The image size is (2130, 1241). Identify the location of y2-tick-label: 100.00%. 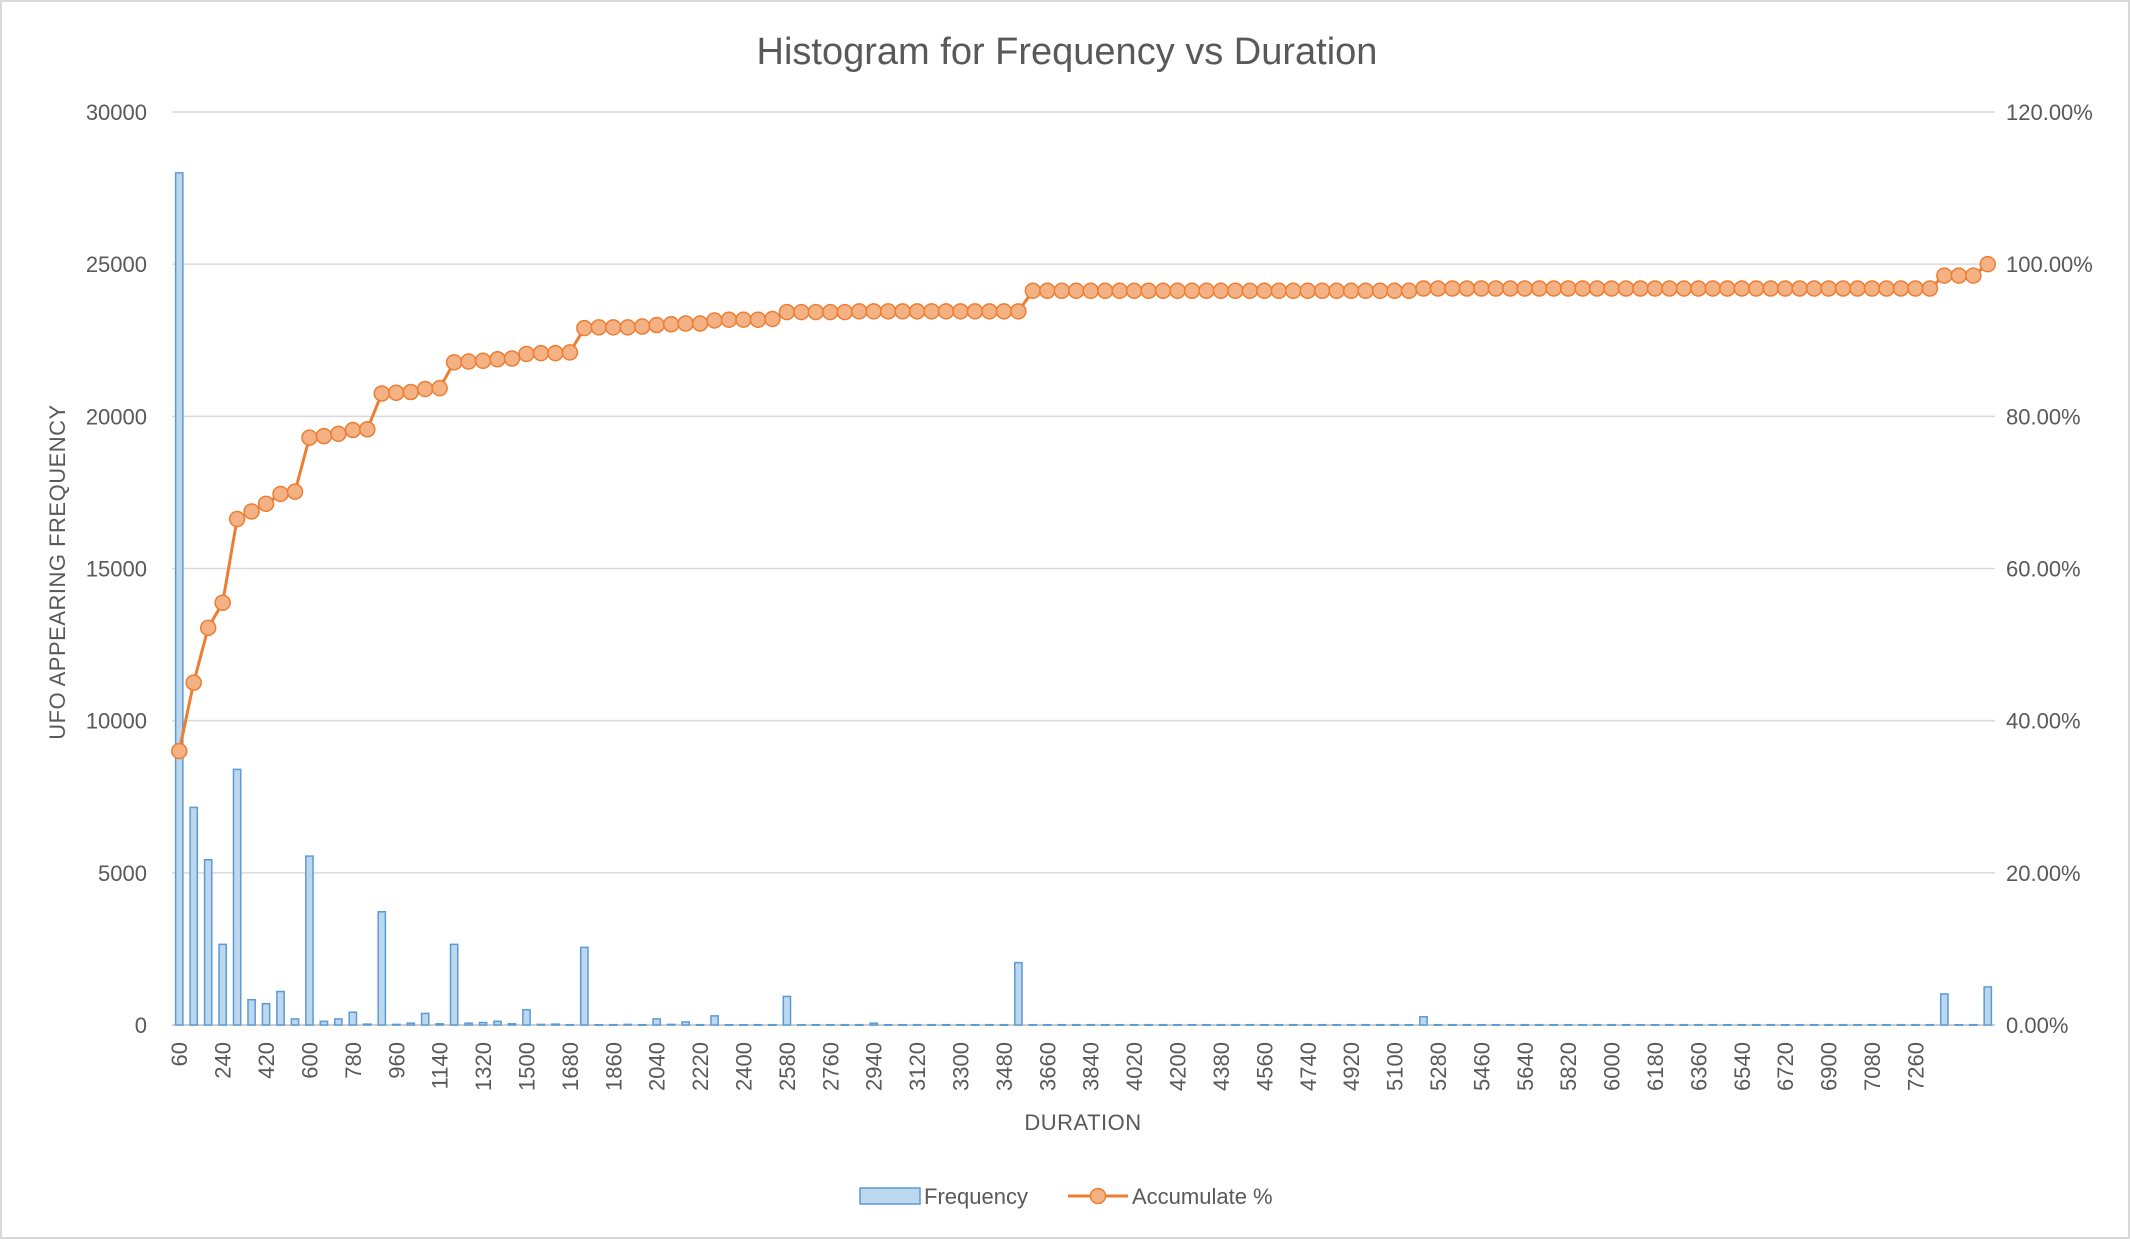
(2049, 264).